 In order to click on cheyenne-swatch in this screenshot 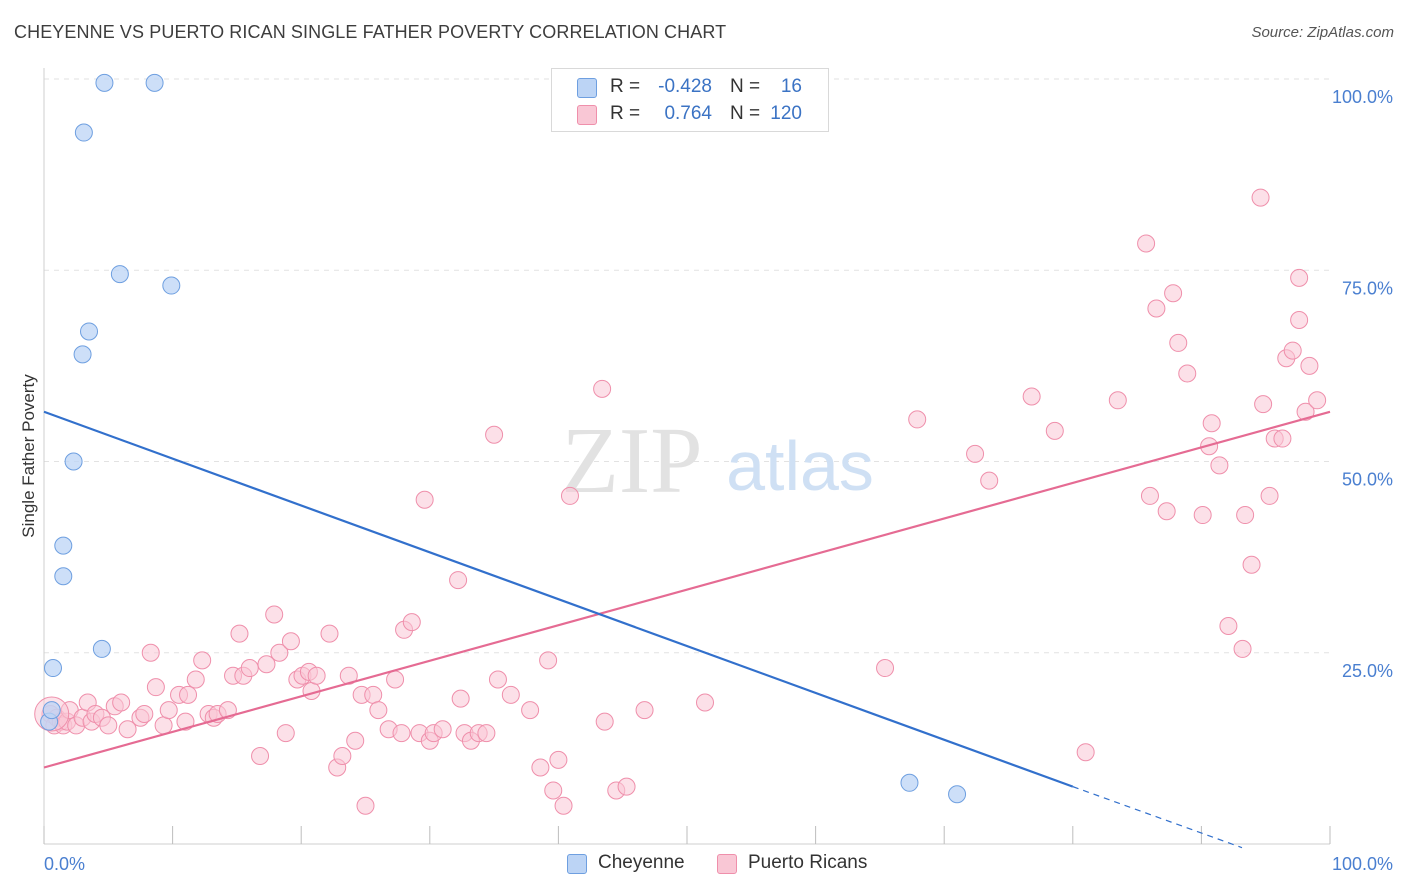, I will do `click(587, 88)`.